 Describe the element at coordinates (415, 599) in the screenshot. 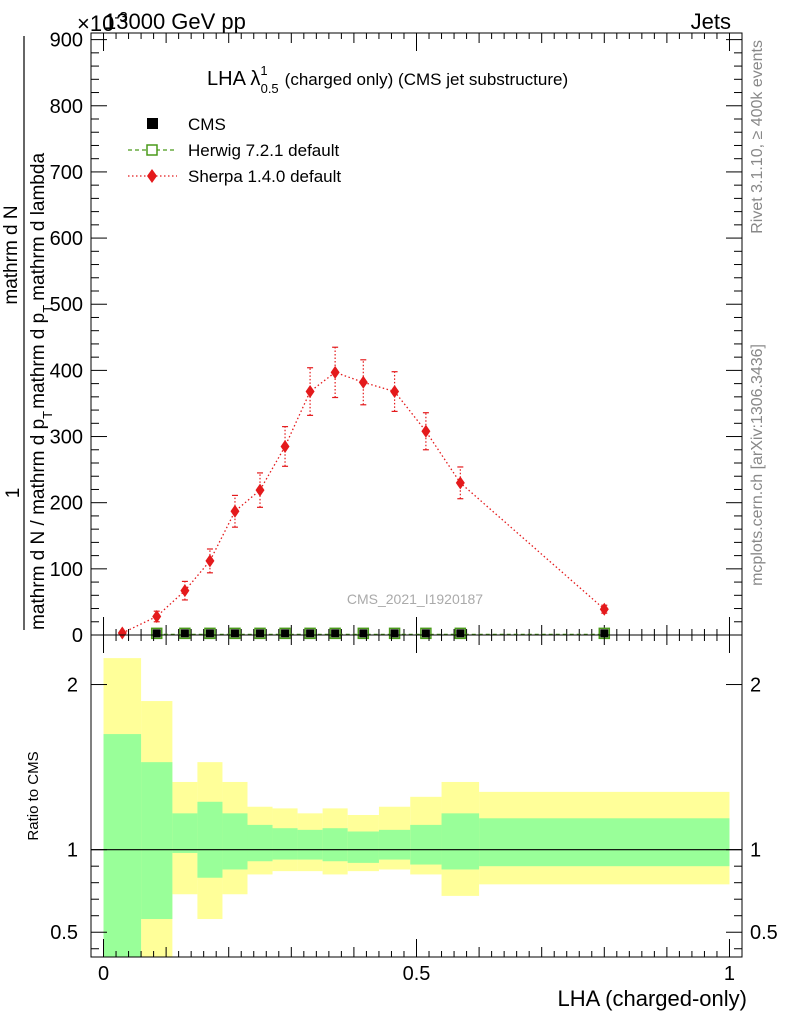

I see `analysis-watermark: CMS_2021_I1920187` at that location.